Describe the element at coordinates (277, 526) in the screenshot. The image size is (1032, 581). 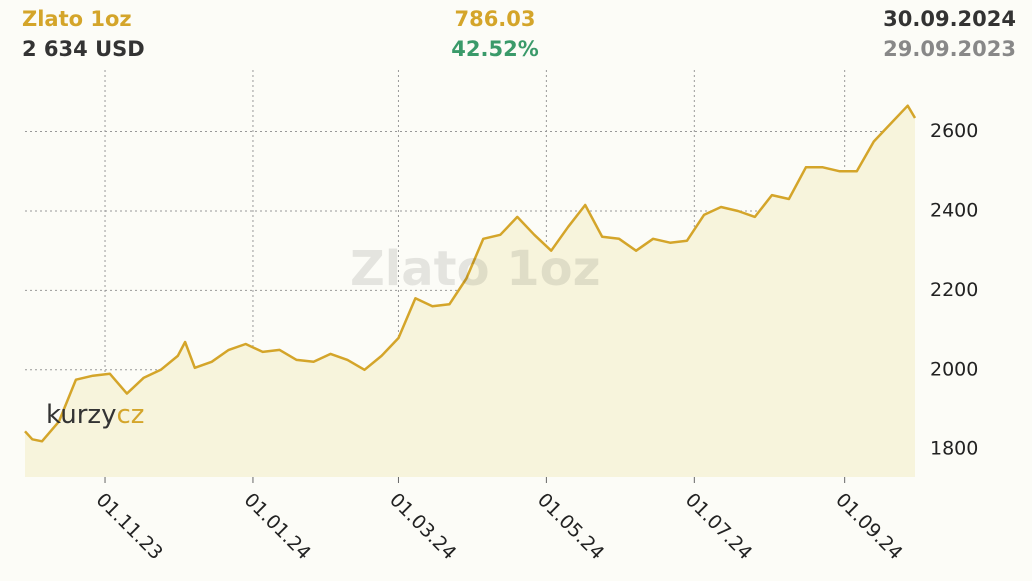
I see `x-tick-label: 01.01.24` at that location.